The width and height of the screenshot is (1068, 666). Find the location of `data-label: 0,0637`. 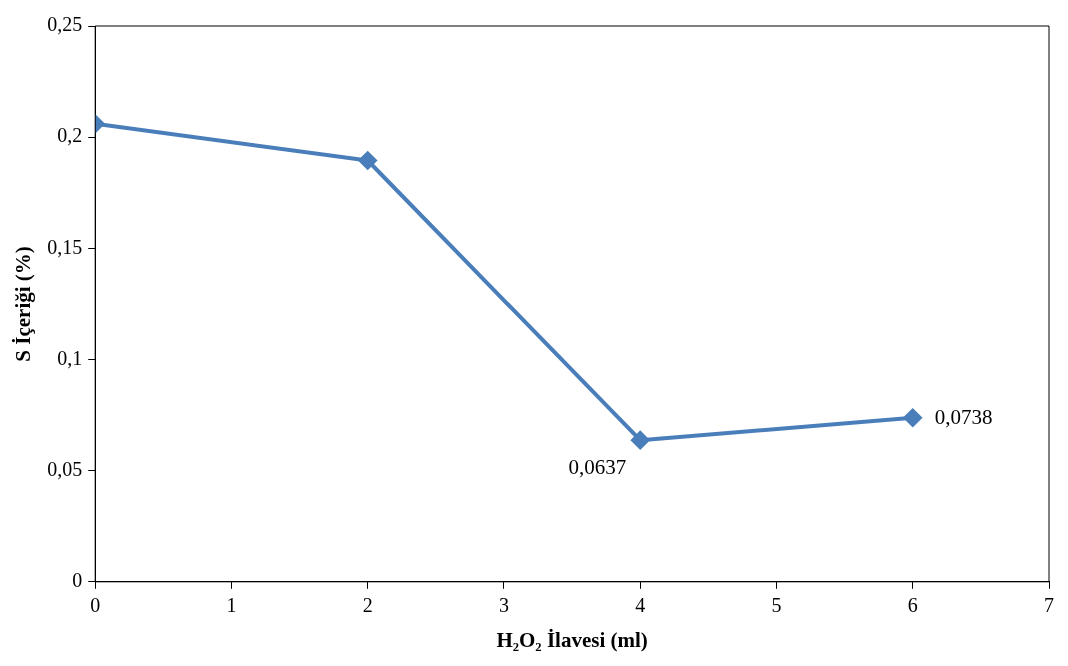

data-label: 0,0637 is located at coordinates (597, 467).